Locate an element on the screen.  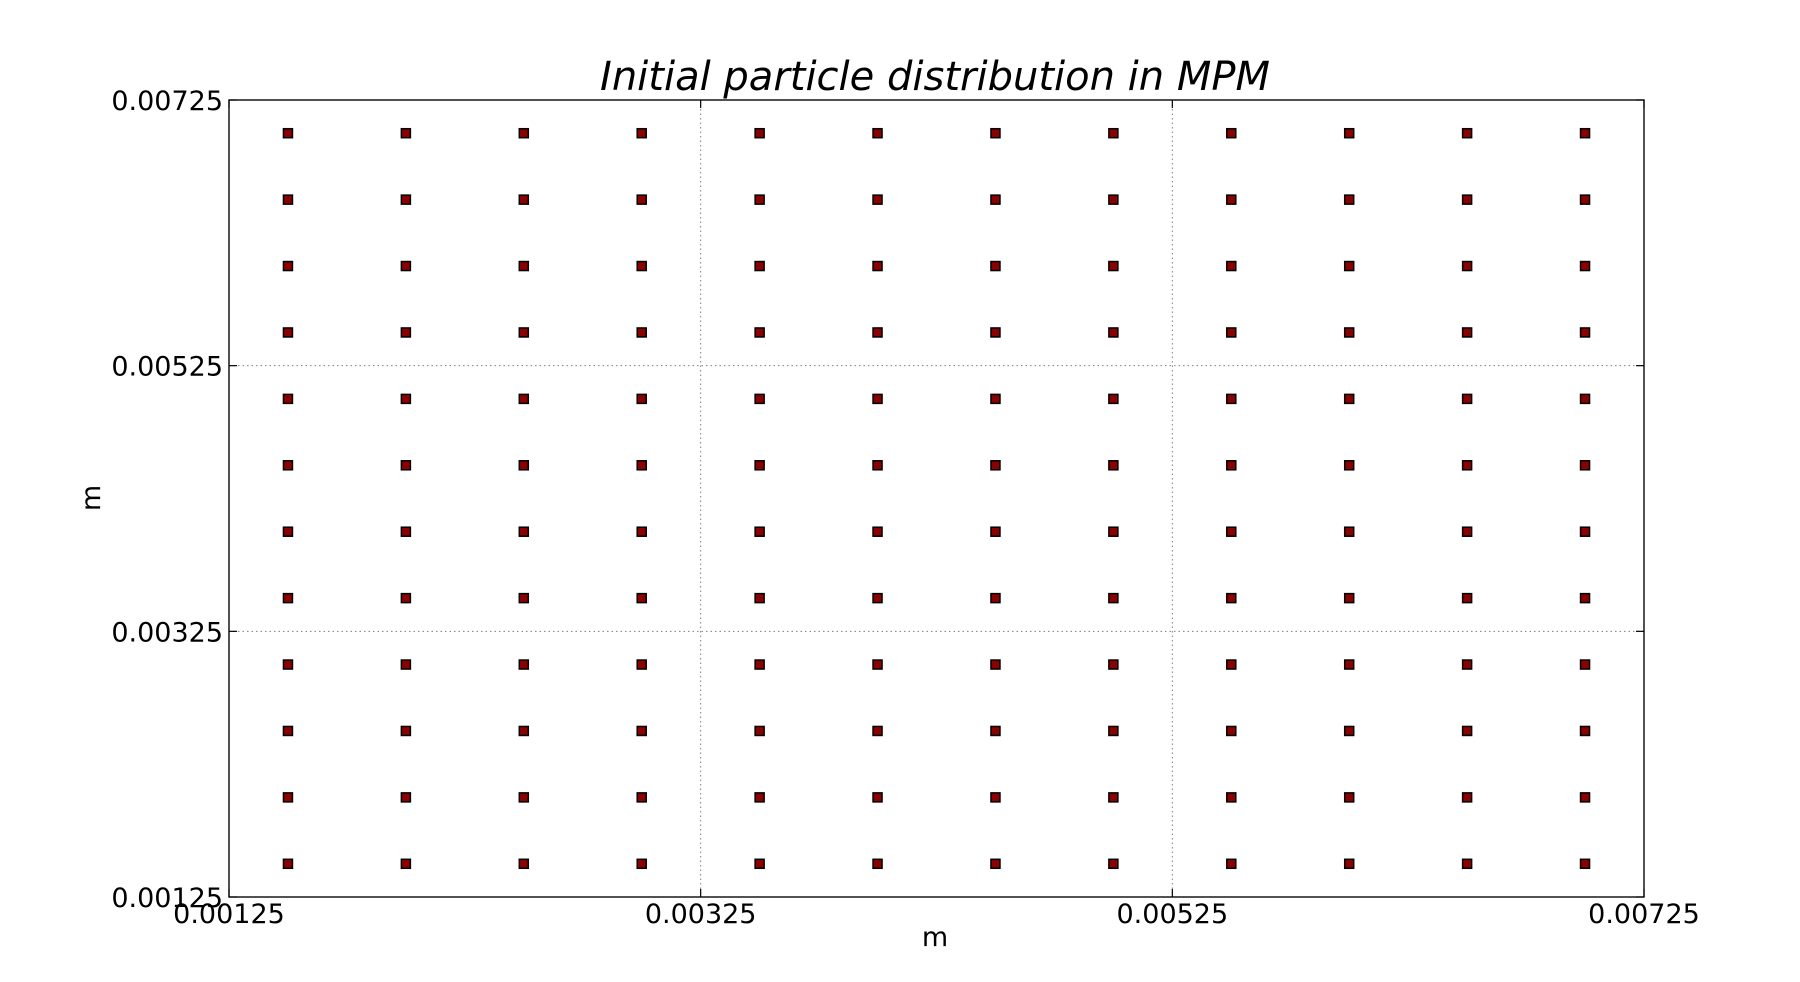
x-tick-label: 0.00325 is located at coordinates (701, 914).